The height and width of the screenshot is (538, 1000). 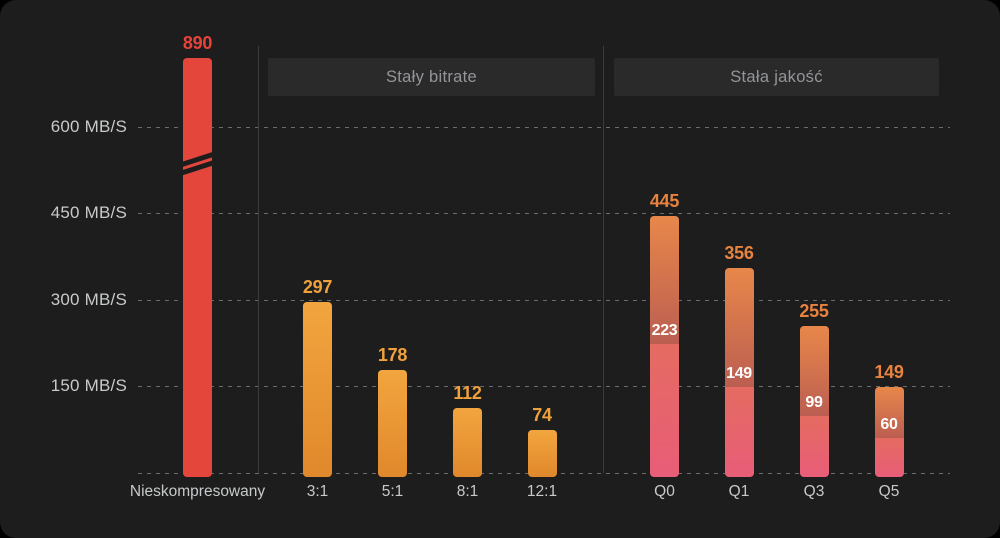 What do you see at coordinates (814, 491) in the screenshot?
I see `x-axis-label-Q3: Q3` at bounding box center [814, 491].